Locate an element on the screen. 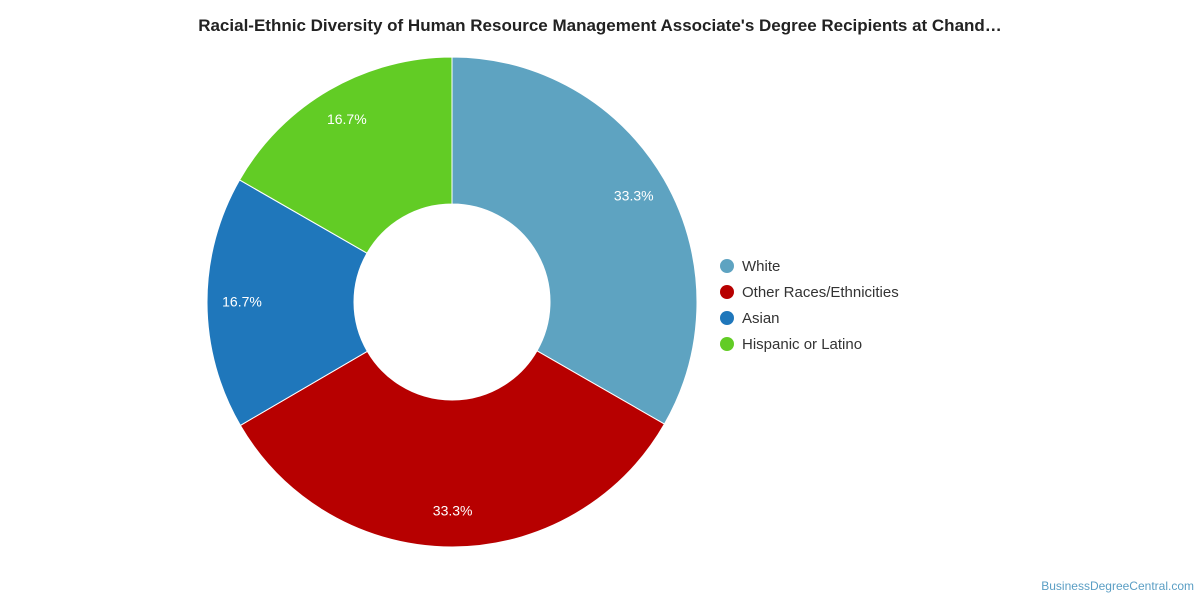 This screenshot has height=600, width=1200. site-watermark: BusinessDegreeCentral.com is located at coordinates (1117, 586).